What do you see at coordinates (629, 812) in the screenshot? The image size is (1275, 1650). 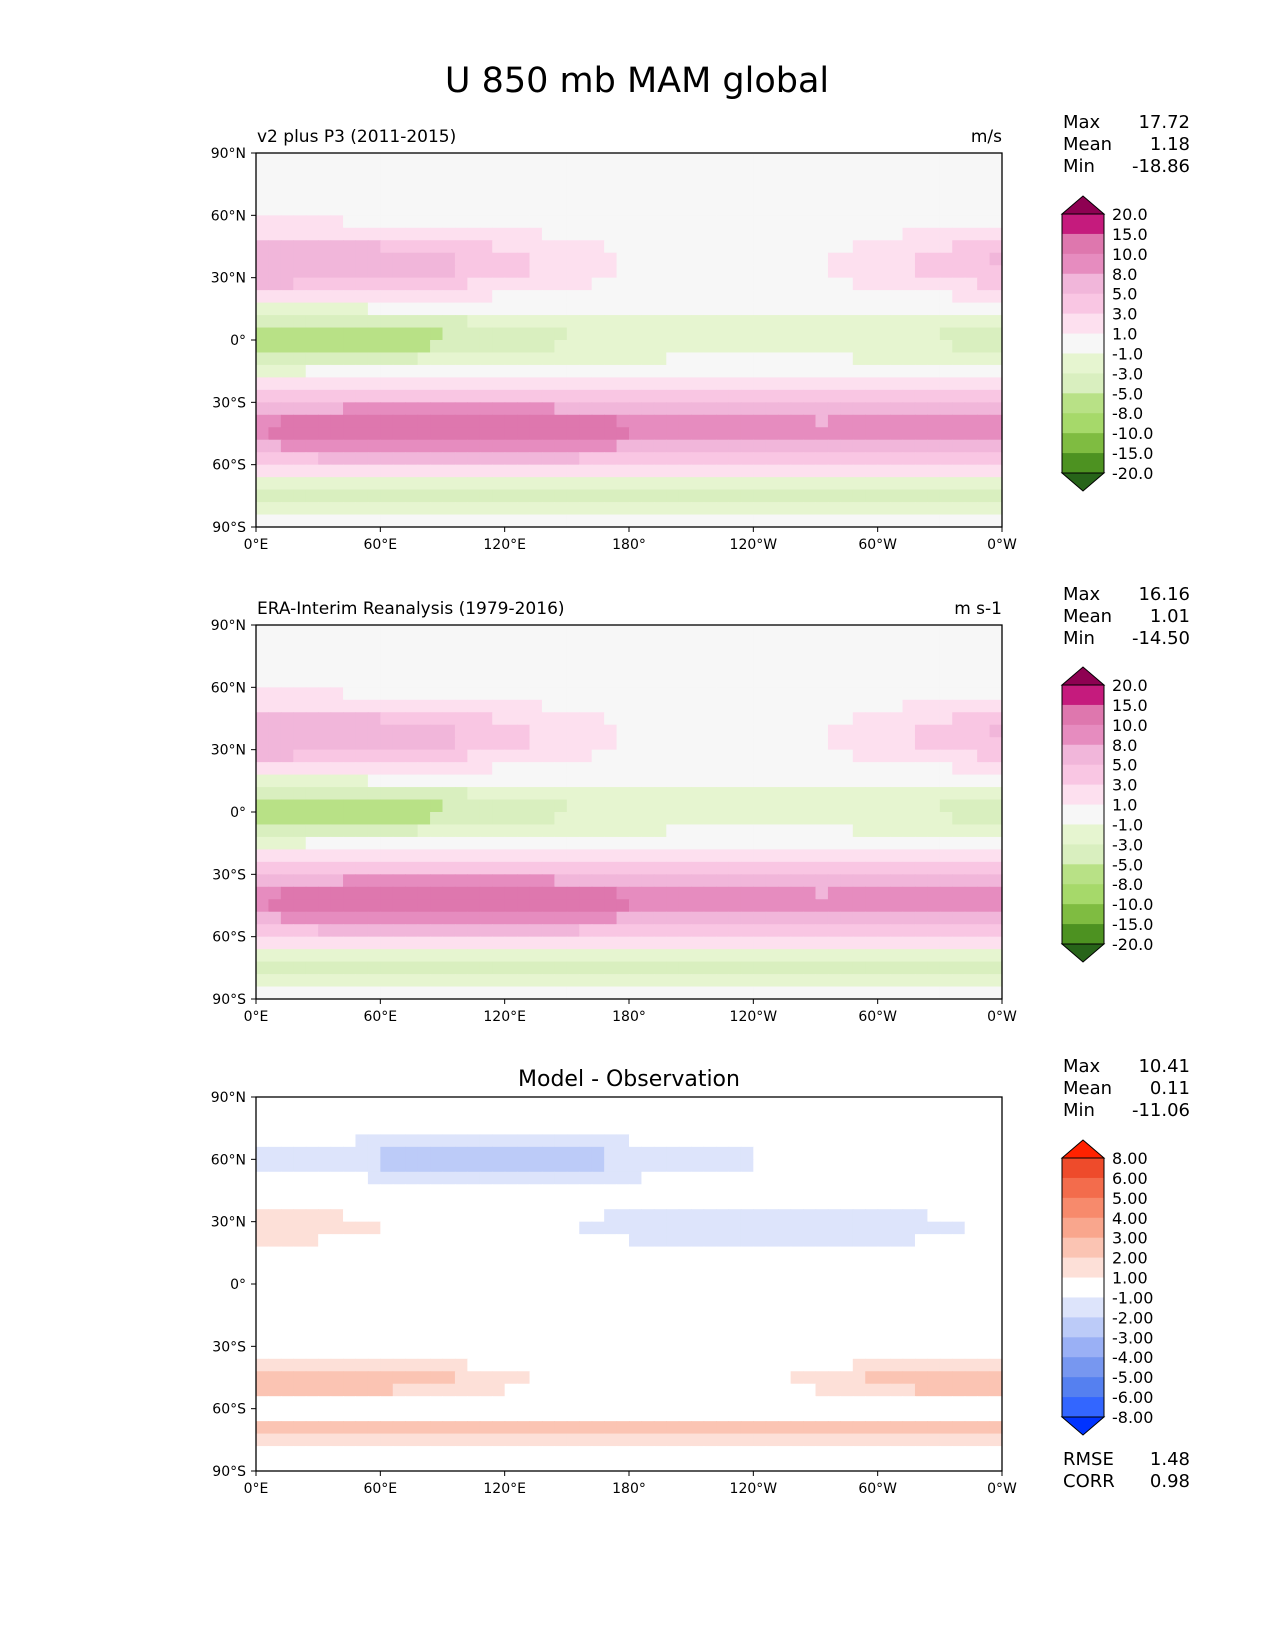 I see `field-map` at bounding box center [629, 812].